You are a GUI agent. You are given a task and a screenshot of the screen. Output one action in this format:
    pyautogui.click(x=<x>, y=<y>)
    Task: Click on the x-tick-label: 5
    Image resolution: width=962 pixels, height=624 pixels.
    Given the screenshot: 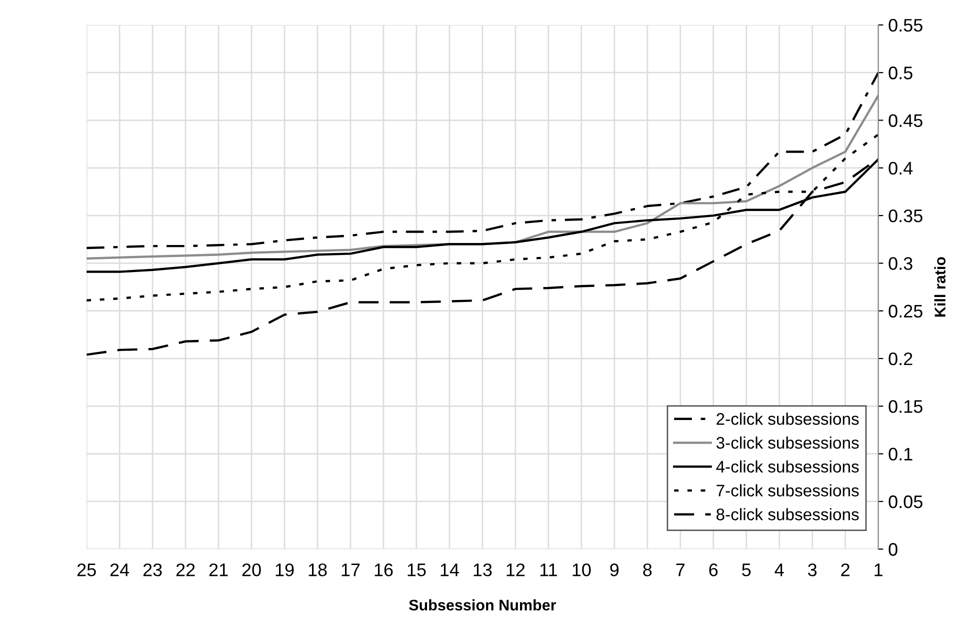 What is the action you would take?
    pyautogui.click(x=746, y=570)
    